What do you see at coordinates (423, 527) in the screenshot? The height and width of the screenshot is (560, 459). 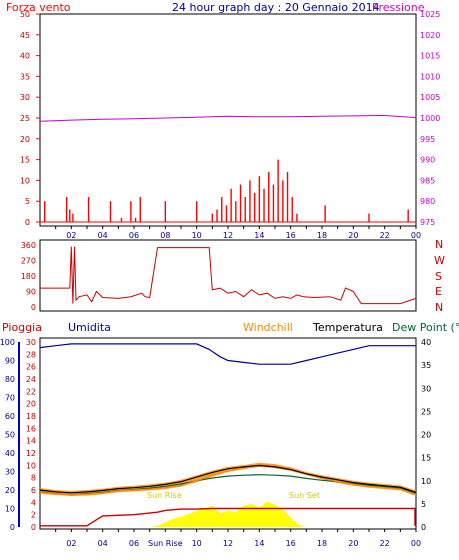 I see `temp-ytick-0: 0` at bounding box center [423, 527].